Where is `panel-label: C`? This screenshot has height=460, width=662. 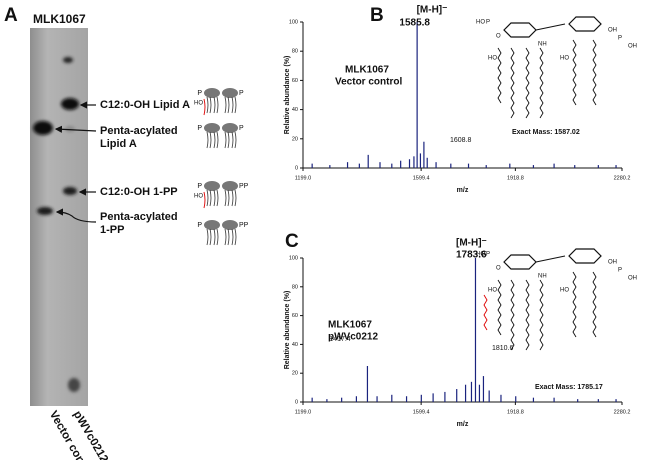 panel-label: C is located at coordinates (292, 241).